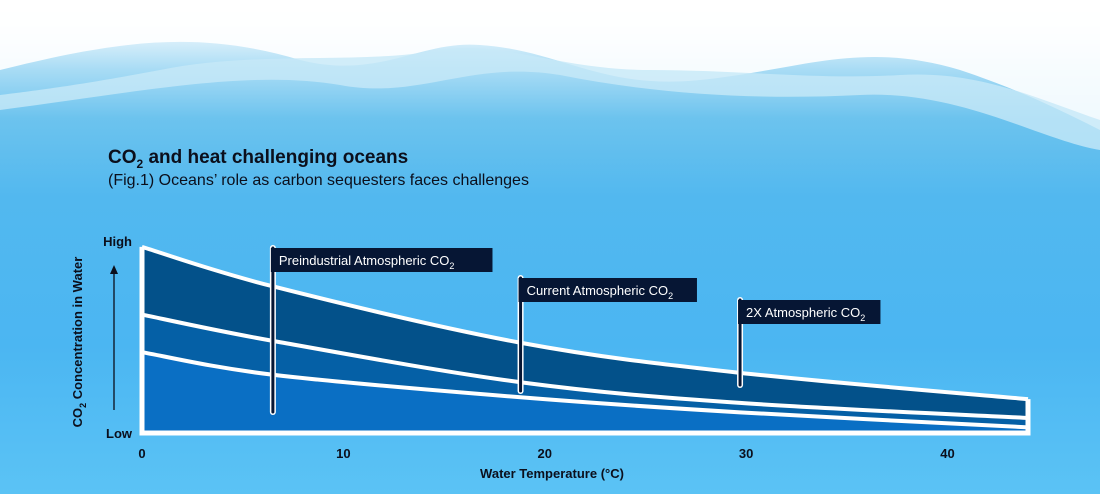 The width and height of the screenshot is (1100, 494). I want to click on title-subscript: 2, so click(140, 163).